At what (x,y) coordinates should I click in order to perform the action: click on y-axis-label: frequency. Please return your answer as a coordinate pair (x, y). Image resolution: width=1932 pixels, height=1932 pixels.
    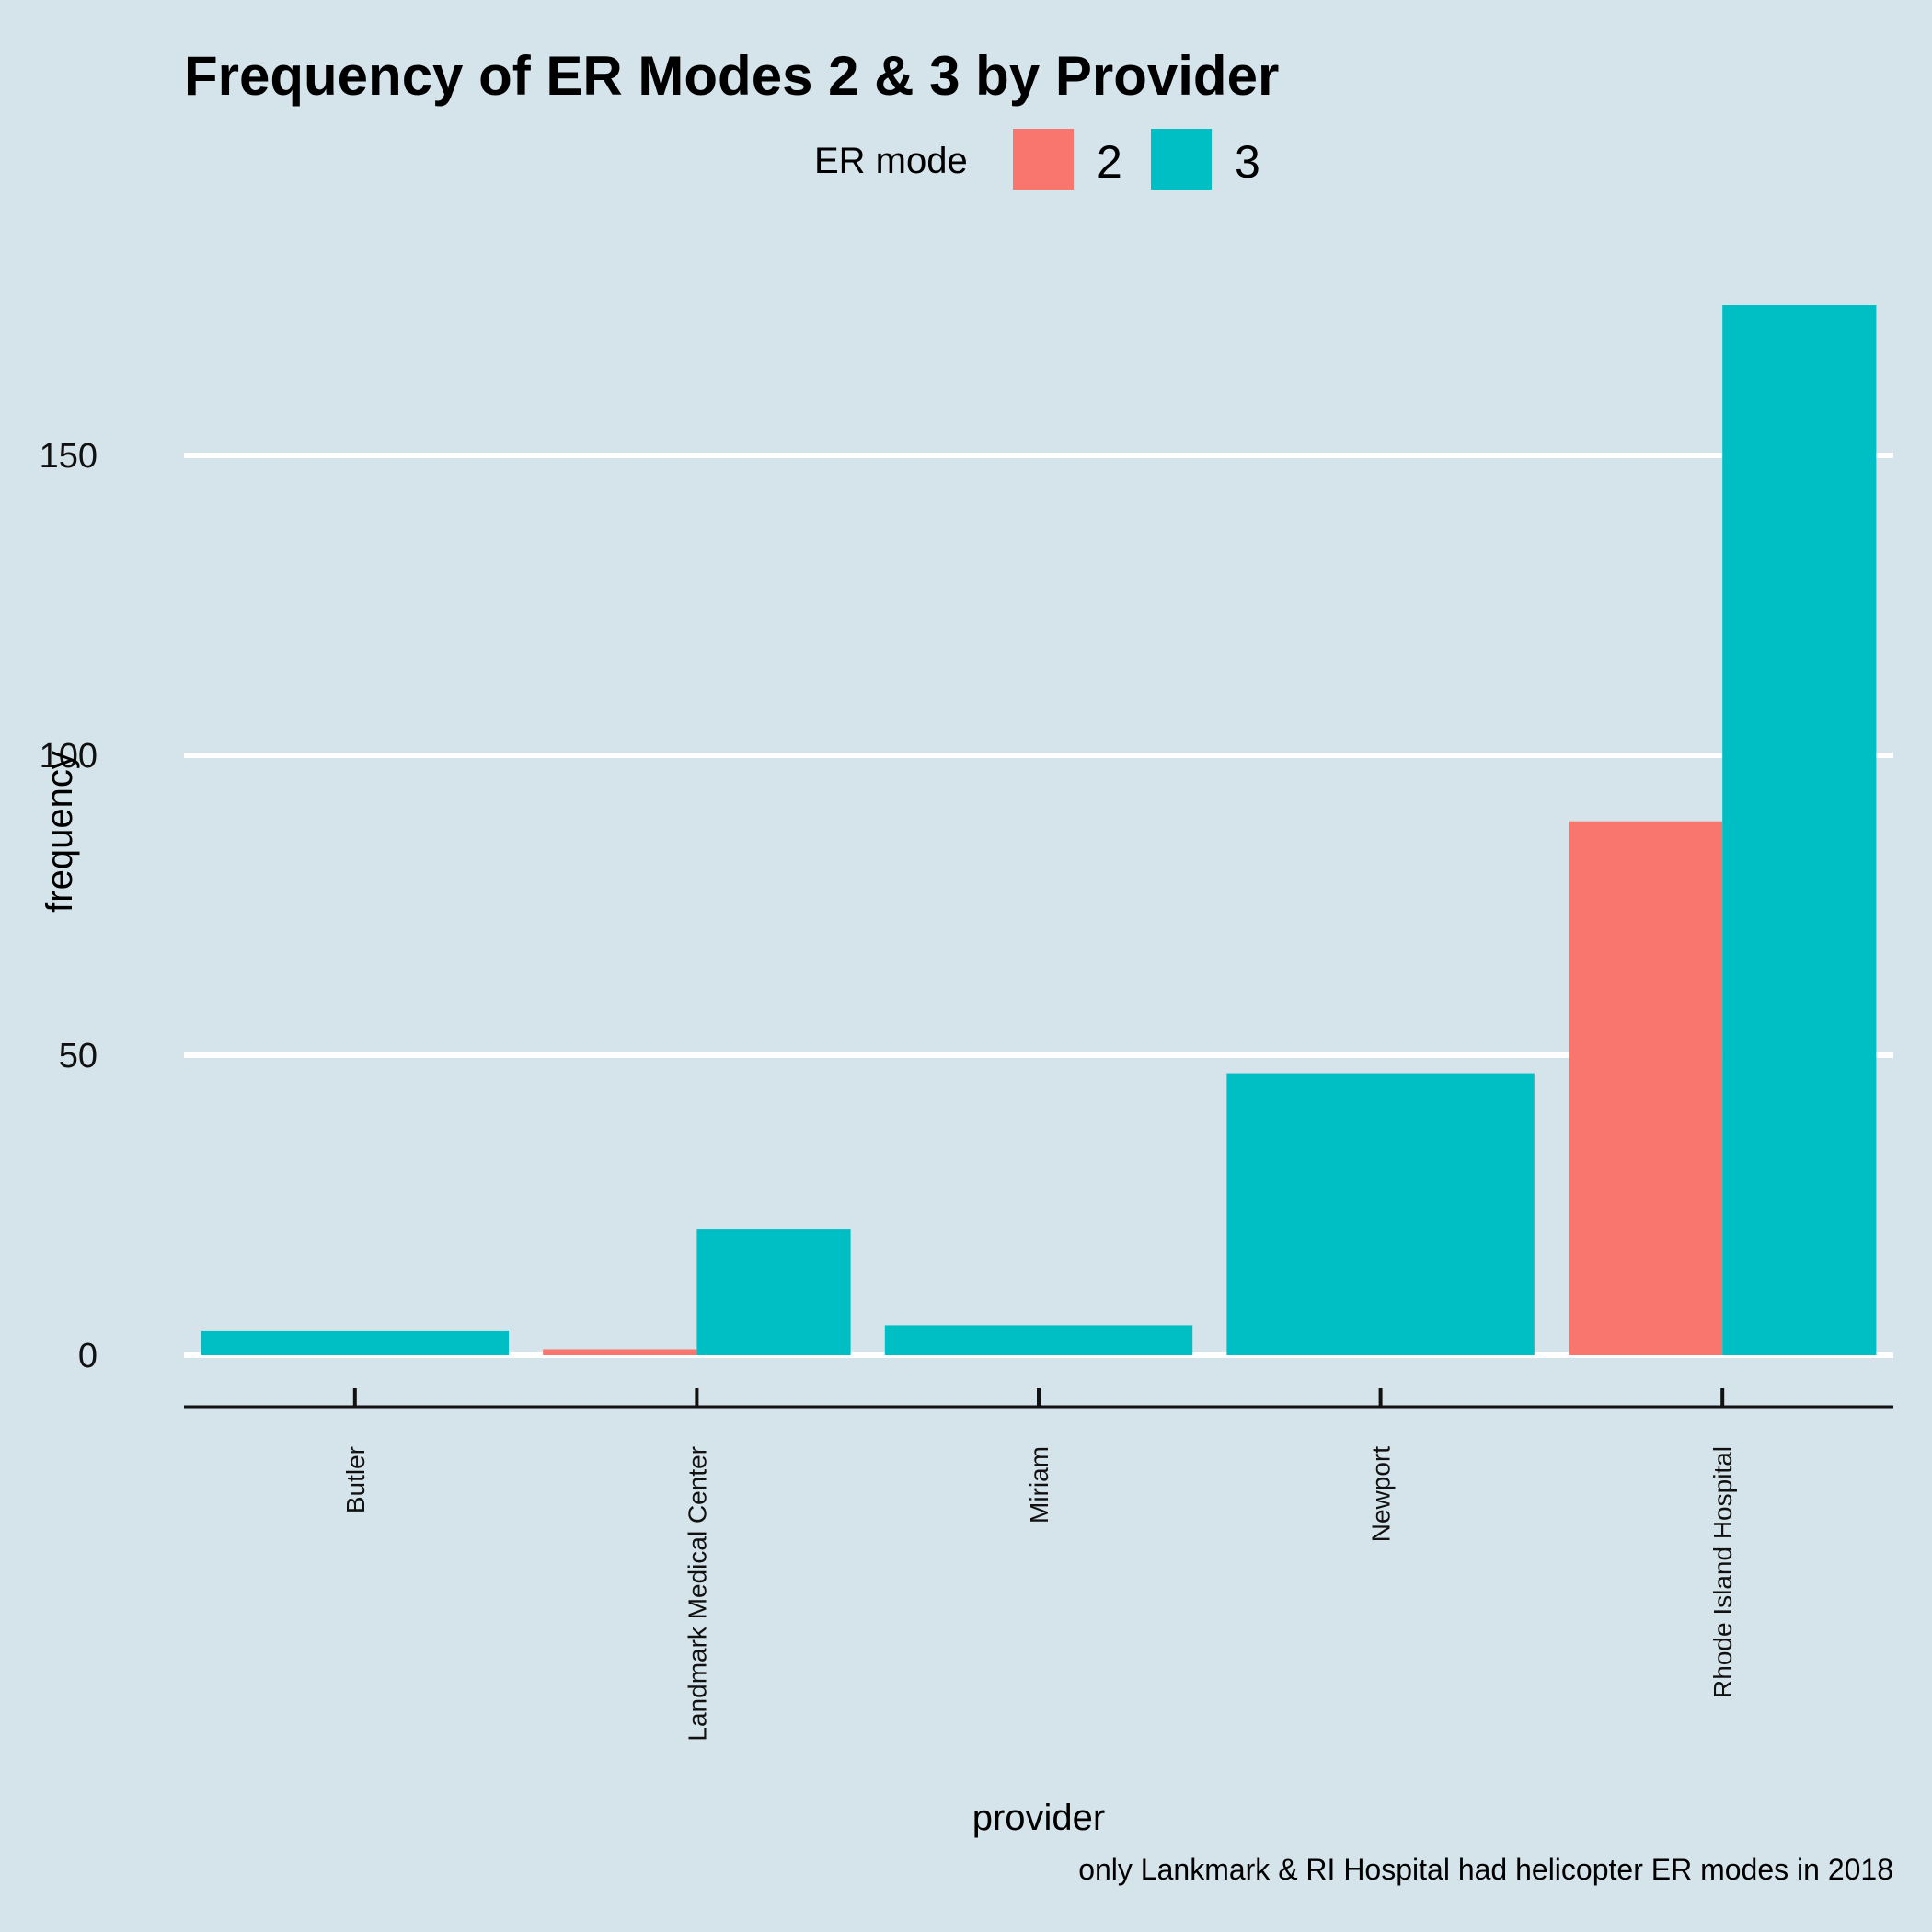
    Looking at the image, I should click on (60, 832).